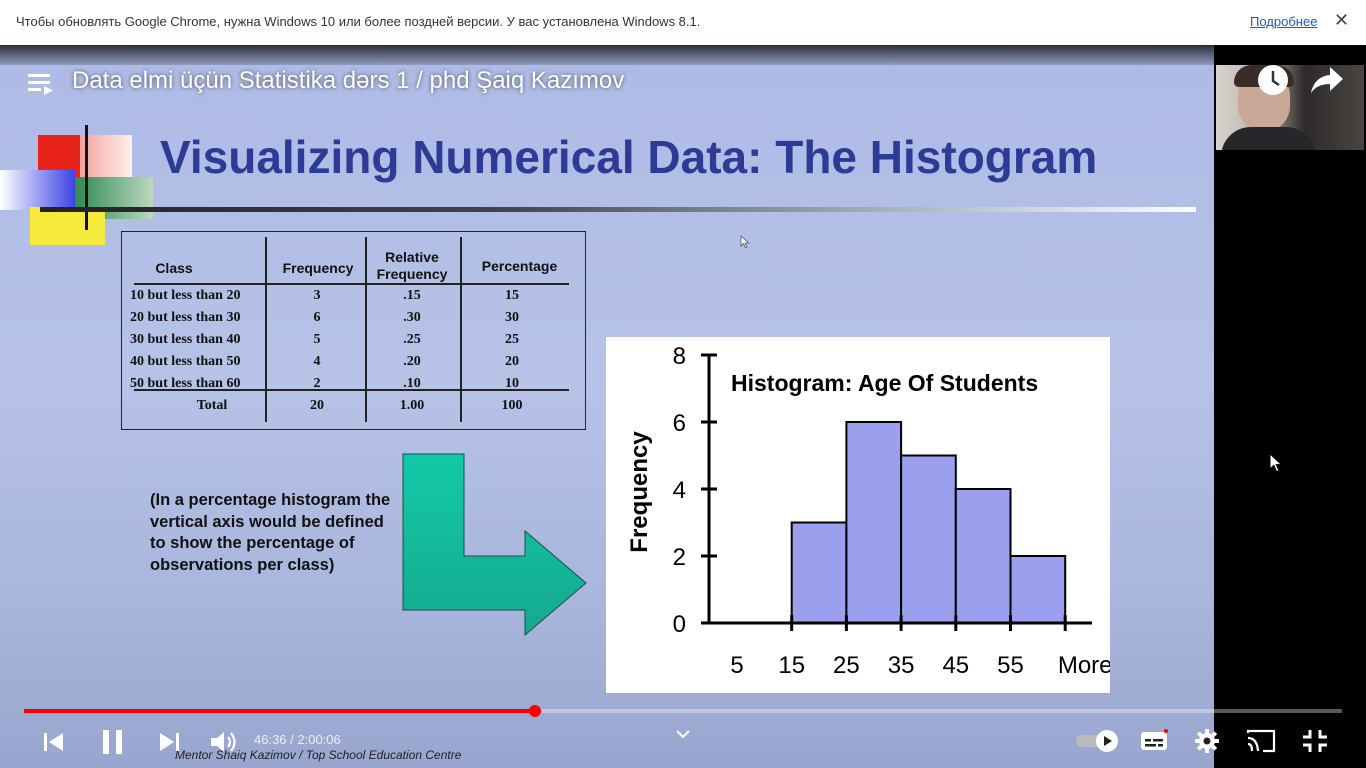 The image size is (1366, 768). Describe the element at coordinates (412, 295) in the screenshot. I see `table-cell: .15` at that location.